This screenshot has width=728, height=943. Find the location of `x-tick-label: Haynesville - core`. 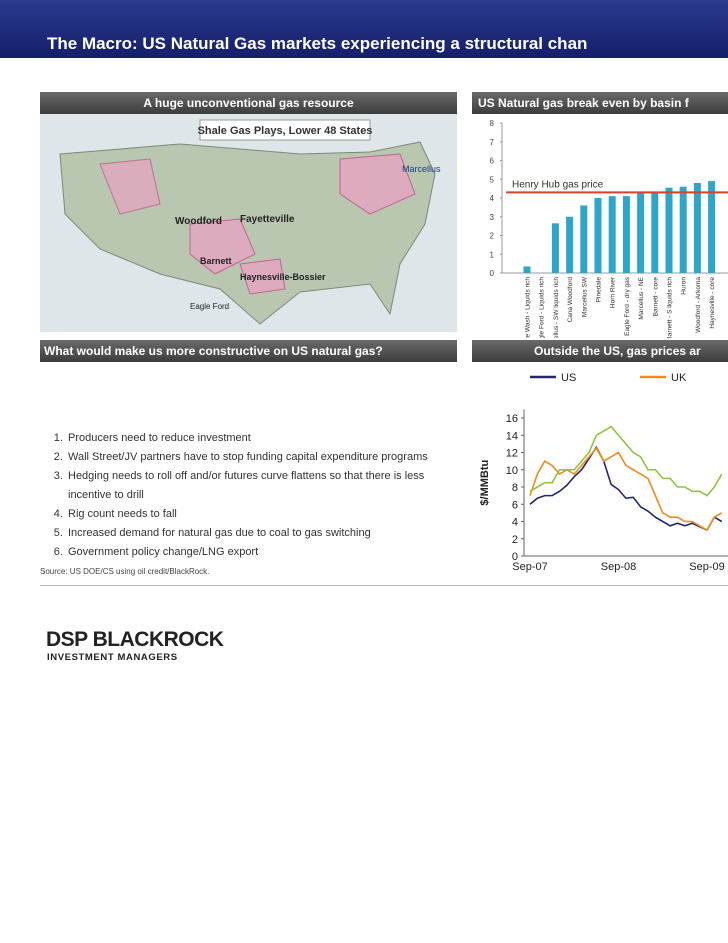

x-tick-label: Haynesville - core is located at coordinates (712, 303).